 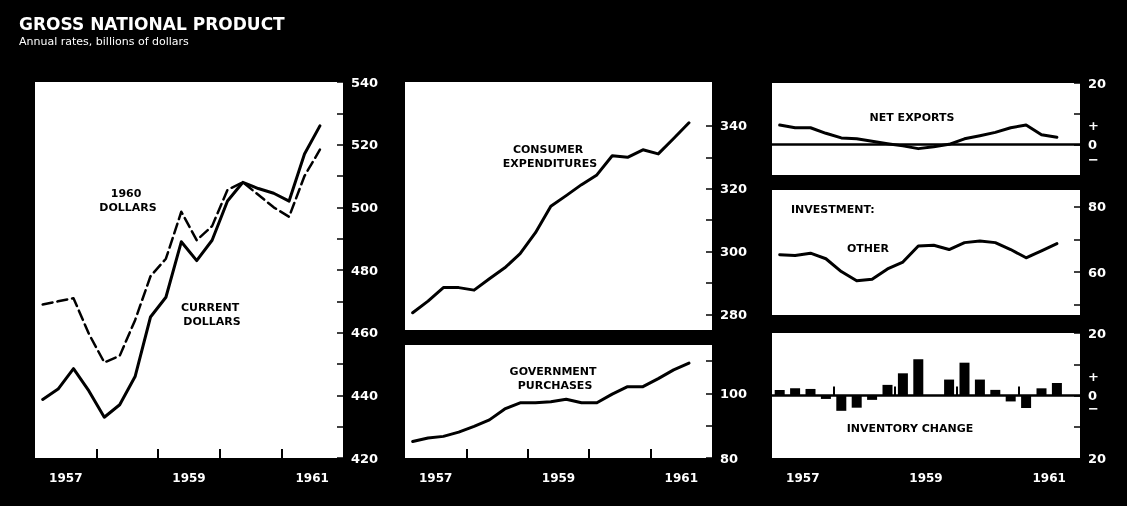 I want to click on y-tick-label: 520, so click(x=365, y=145).